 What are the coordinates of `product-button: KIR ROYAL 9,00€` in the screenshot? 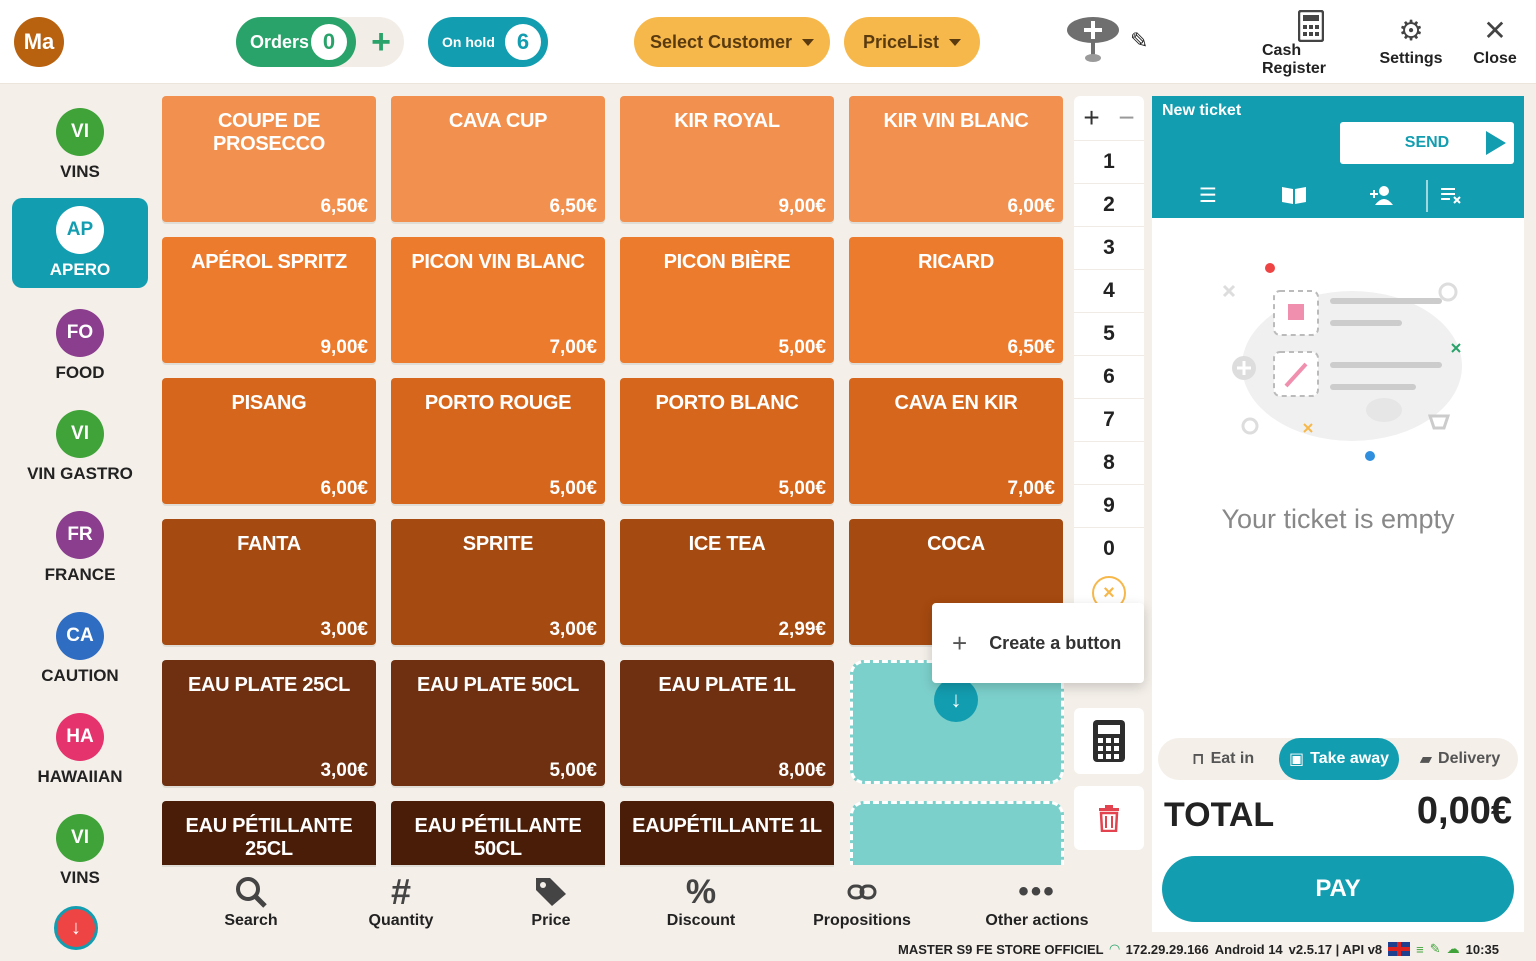 It's located at (727, 159).